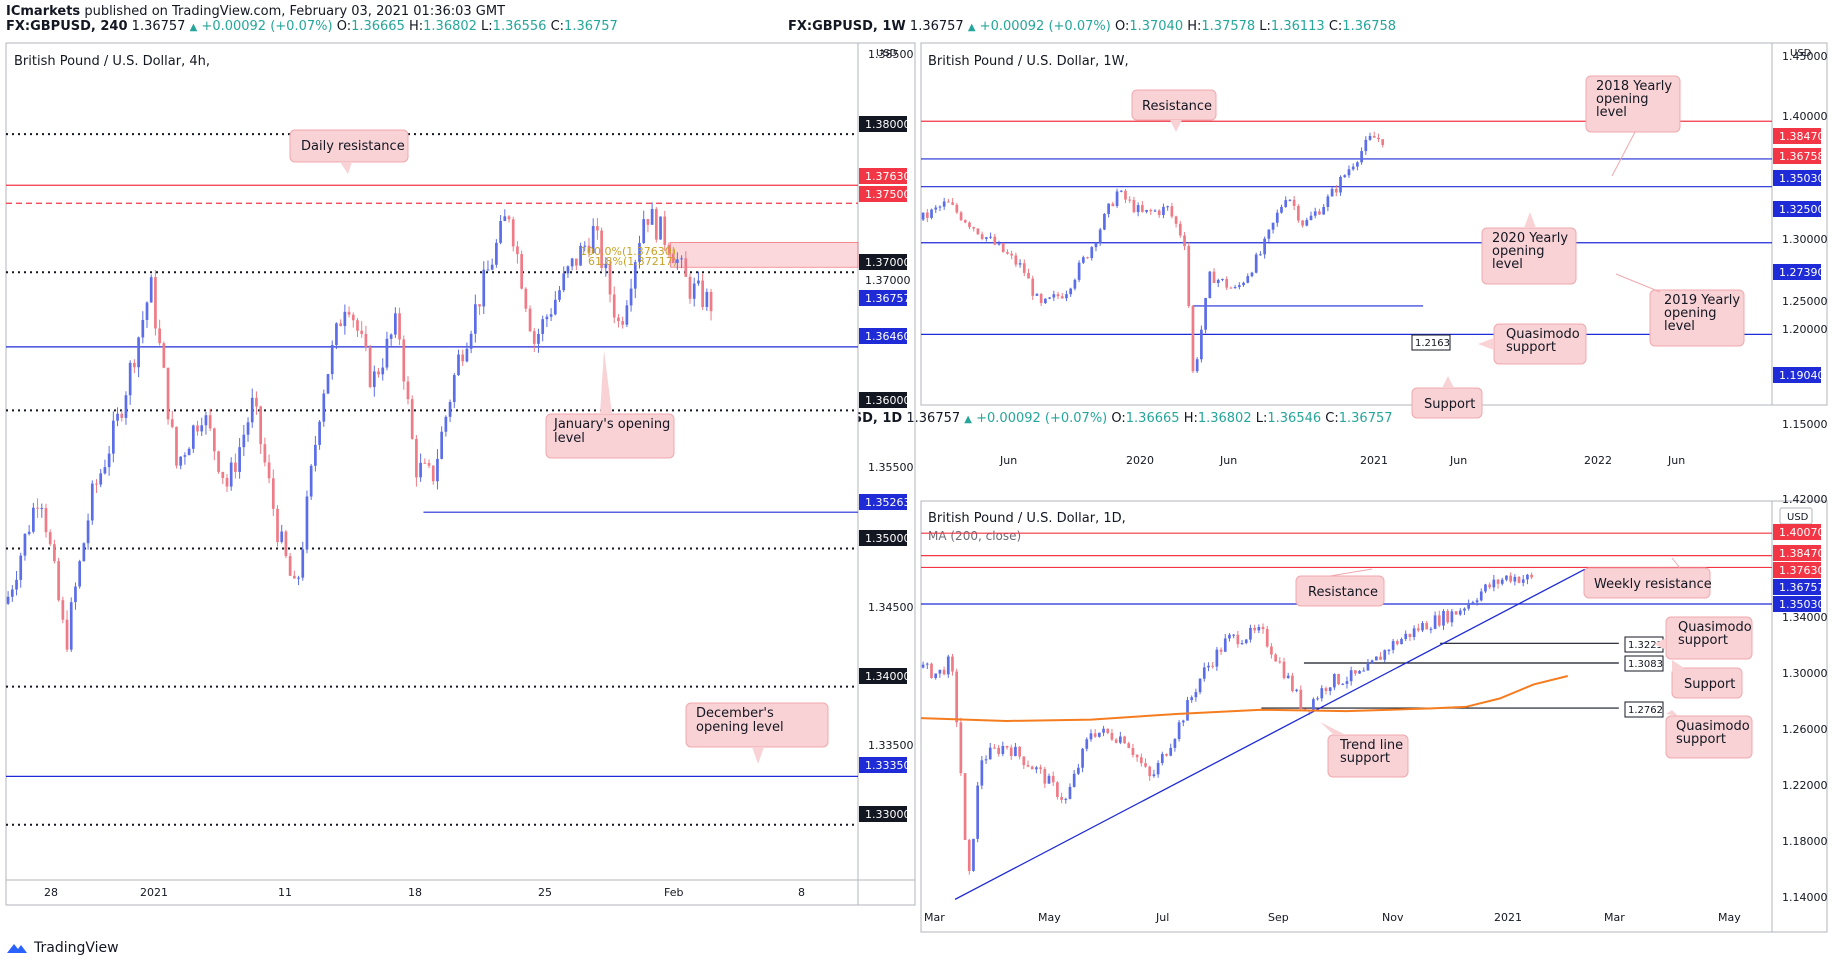 Image resolution: width=1833 pixels, height=967 pixels. I want to click on tradingview-logo-icon, so click(17, 948).